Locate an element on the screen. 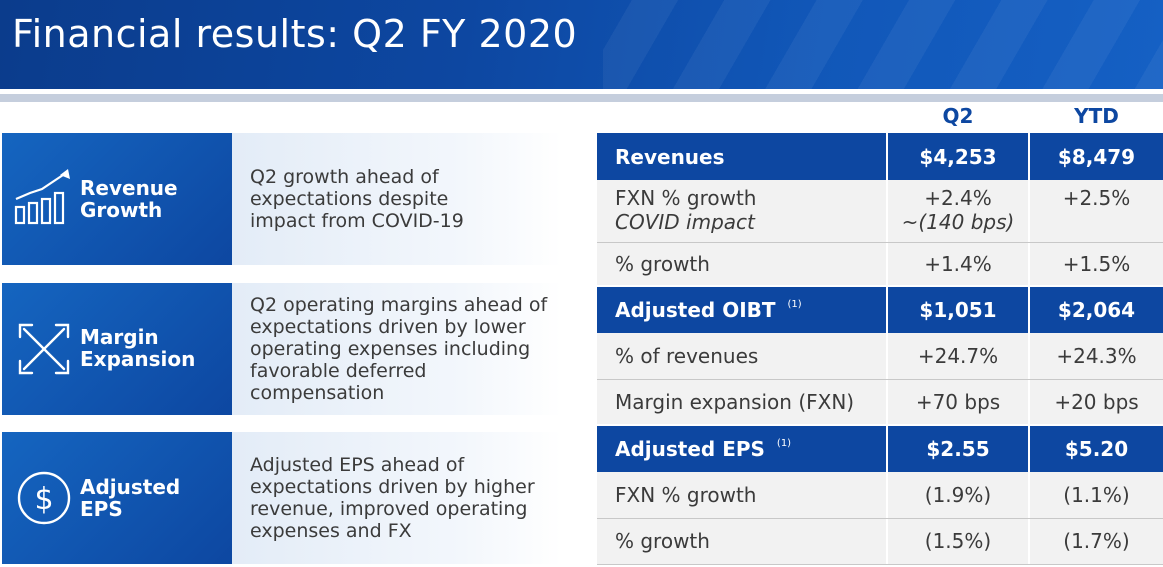 The width and height of the screenshot is (1163, 567). value-q2: $2.55 is located at coordinates (958, 449).